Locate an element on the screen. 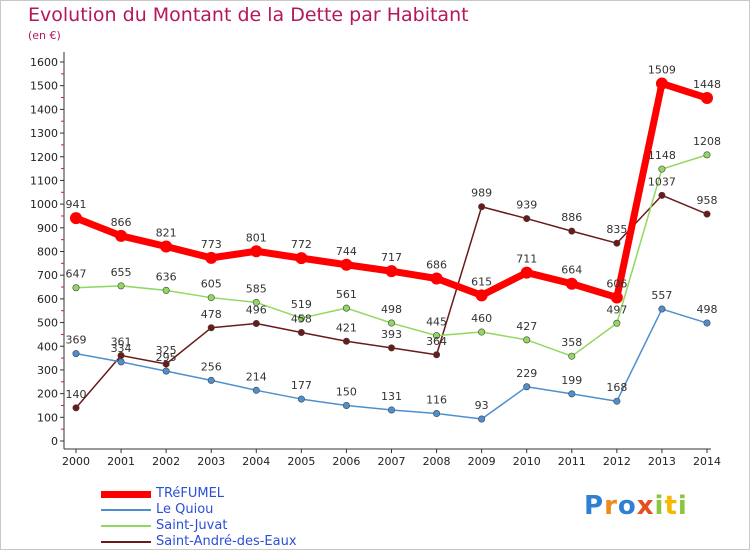 This screenshot has height=550, width=750. proxiti-logo: Proxiti is located at coordinates (636, 506).